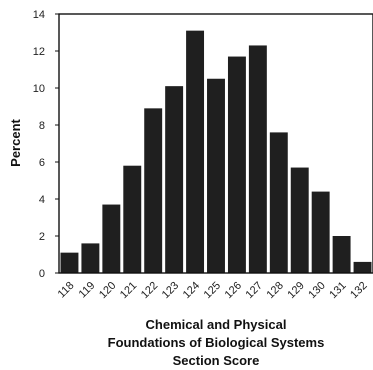 Image resolution: width=373 pixels, height=370 pixels. Describe the element at coordinates (42, 200) in the screenshot. I see `y-tick-label: 4` at that location.